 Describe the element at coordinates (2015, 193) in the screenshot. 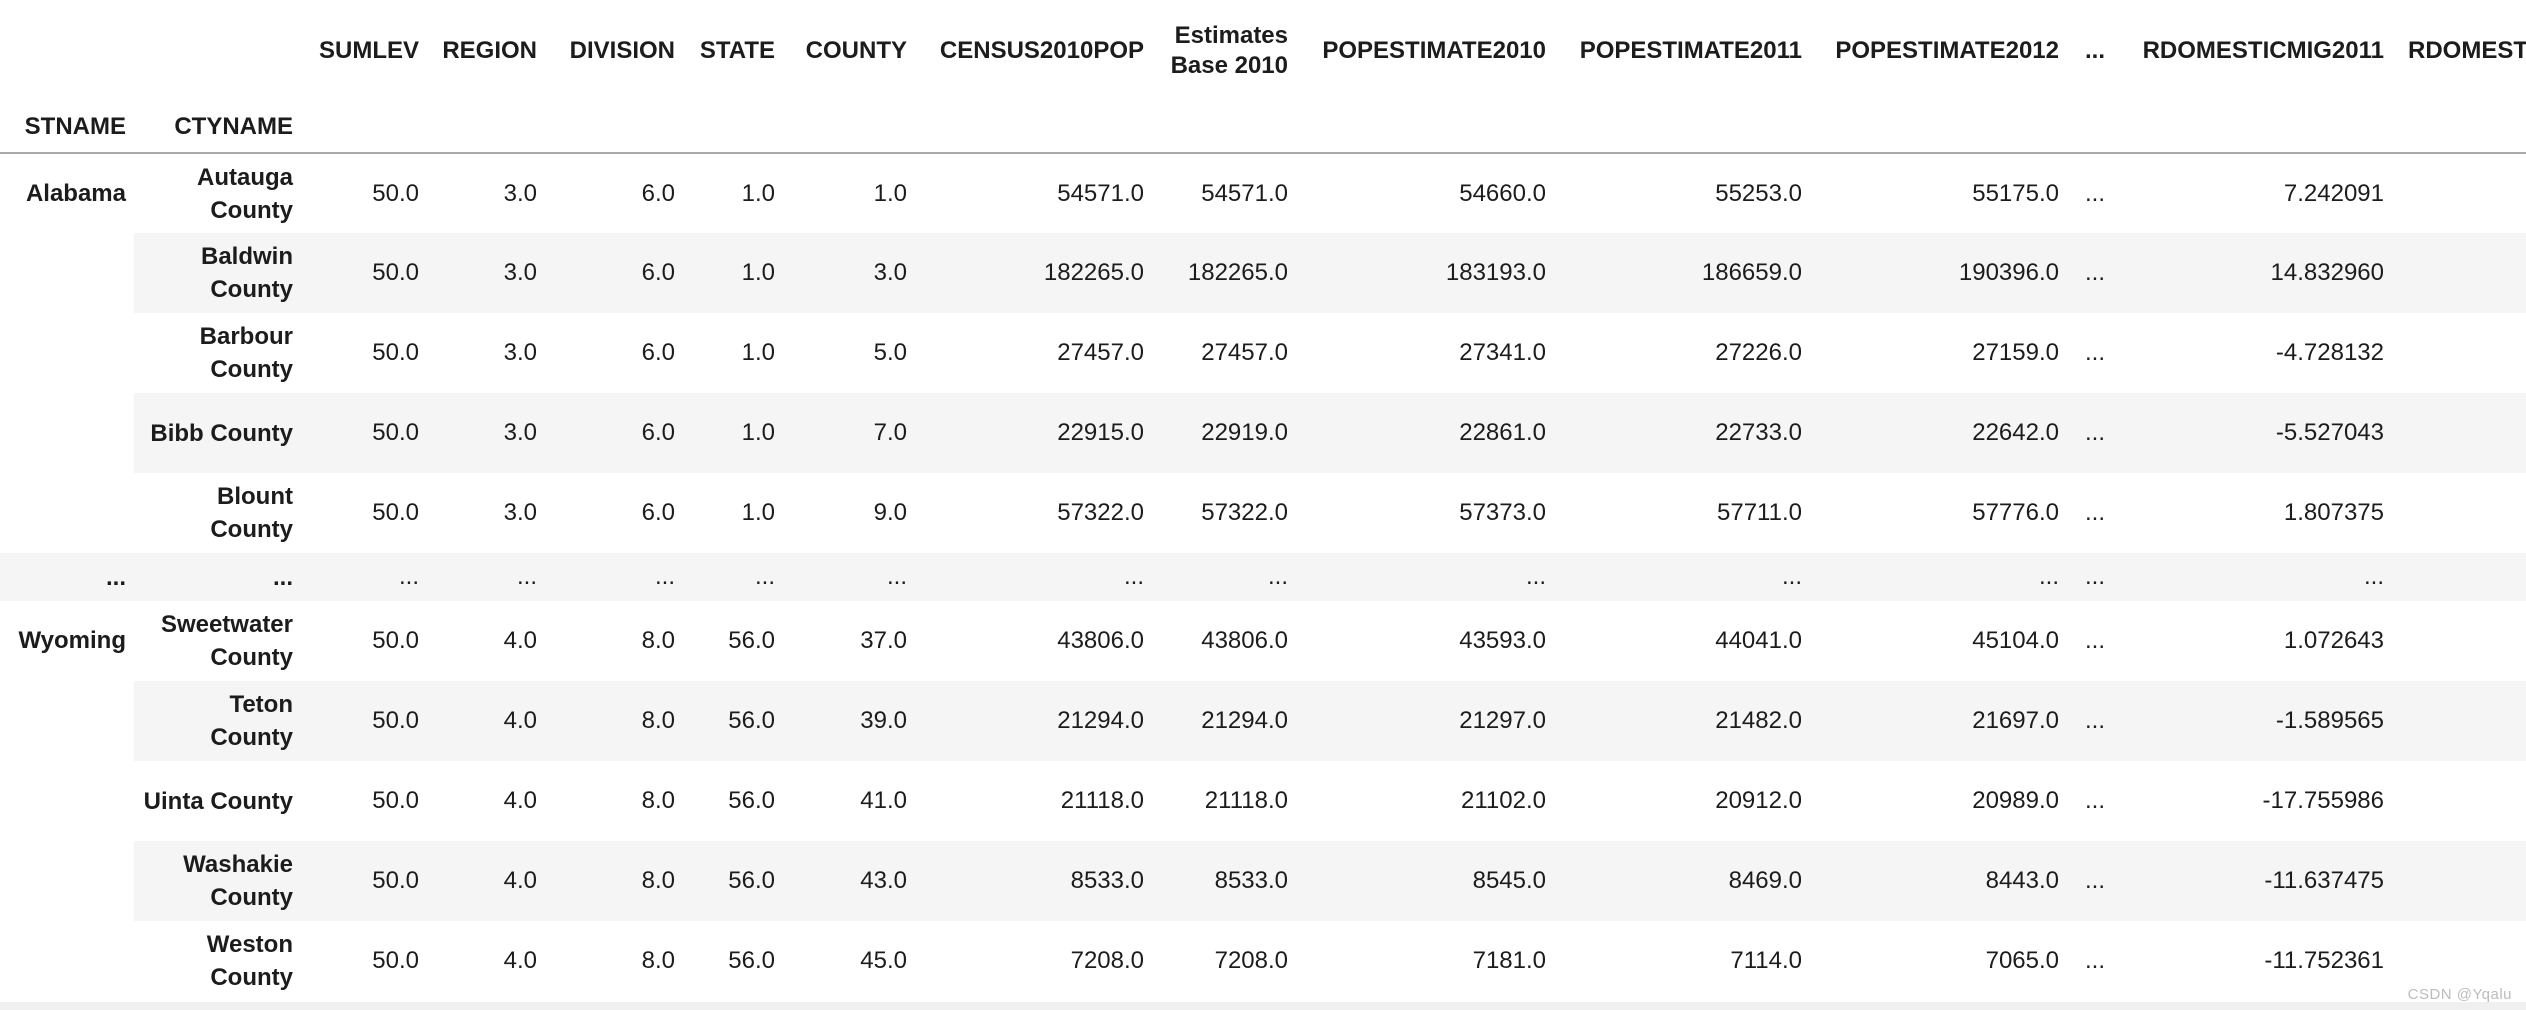

I see `value-cell: 55175.0` at that location.